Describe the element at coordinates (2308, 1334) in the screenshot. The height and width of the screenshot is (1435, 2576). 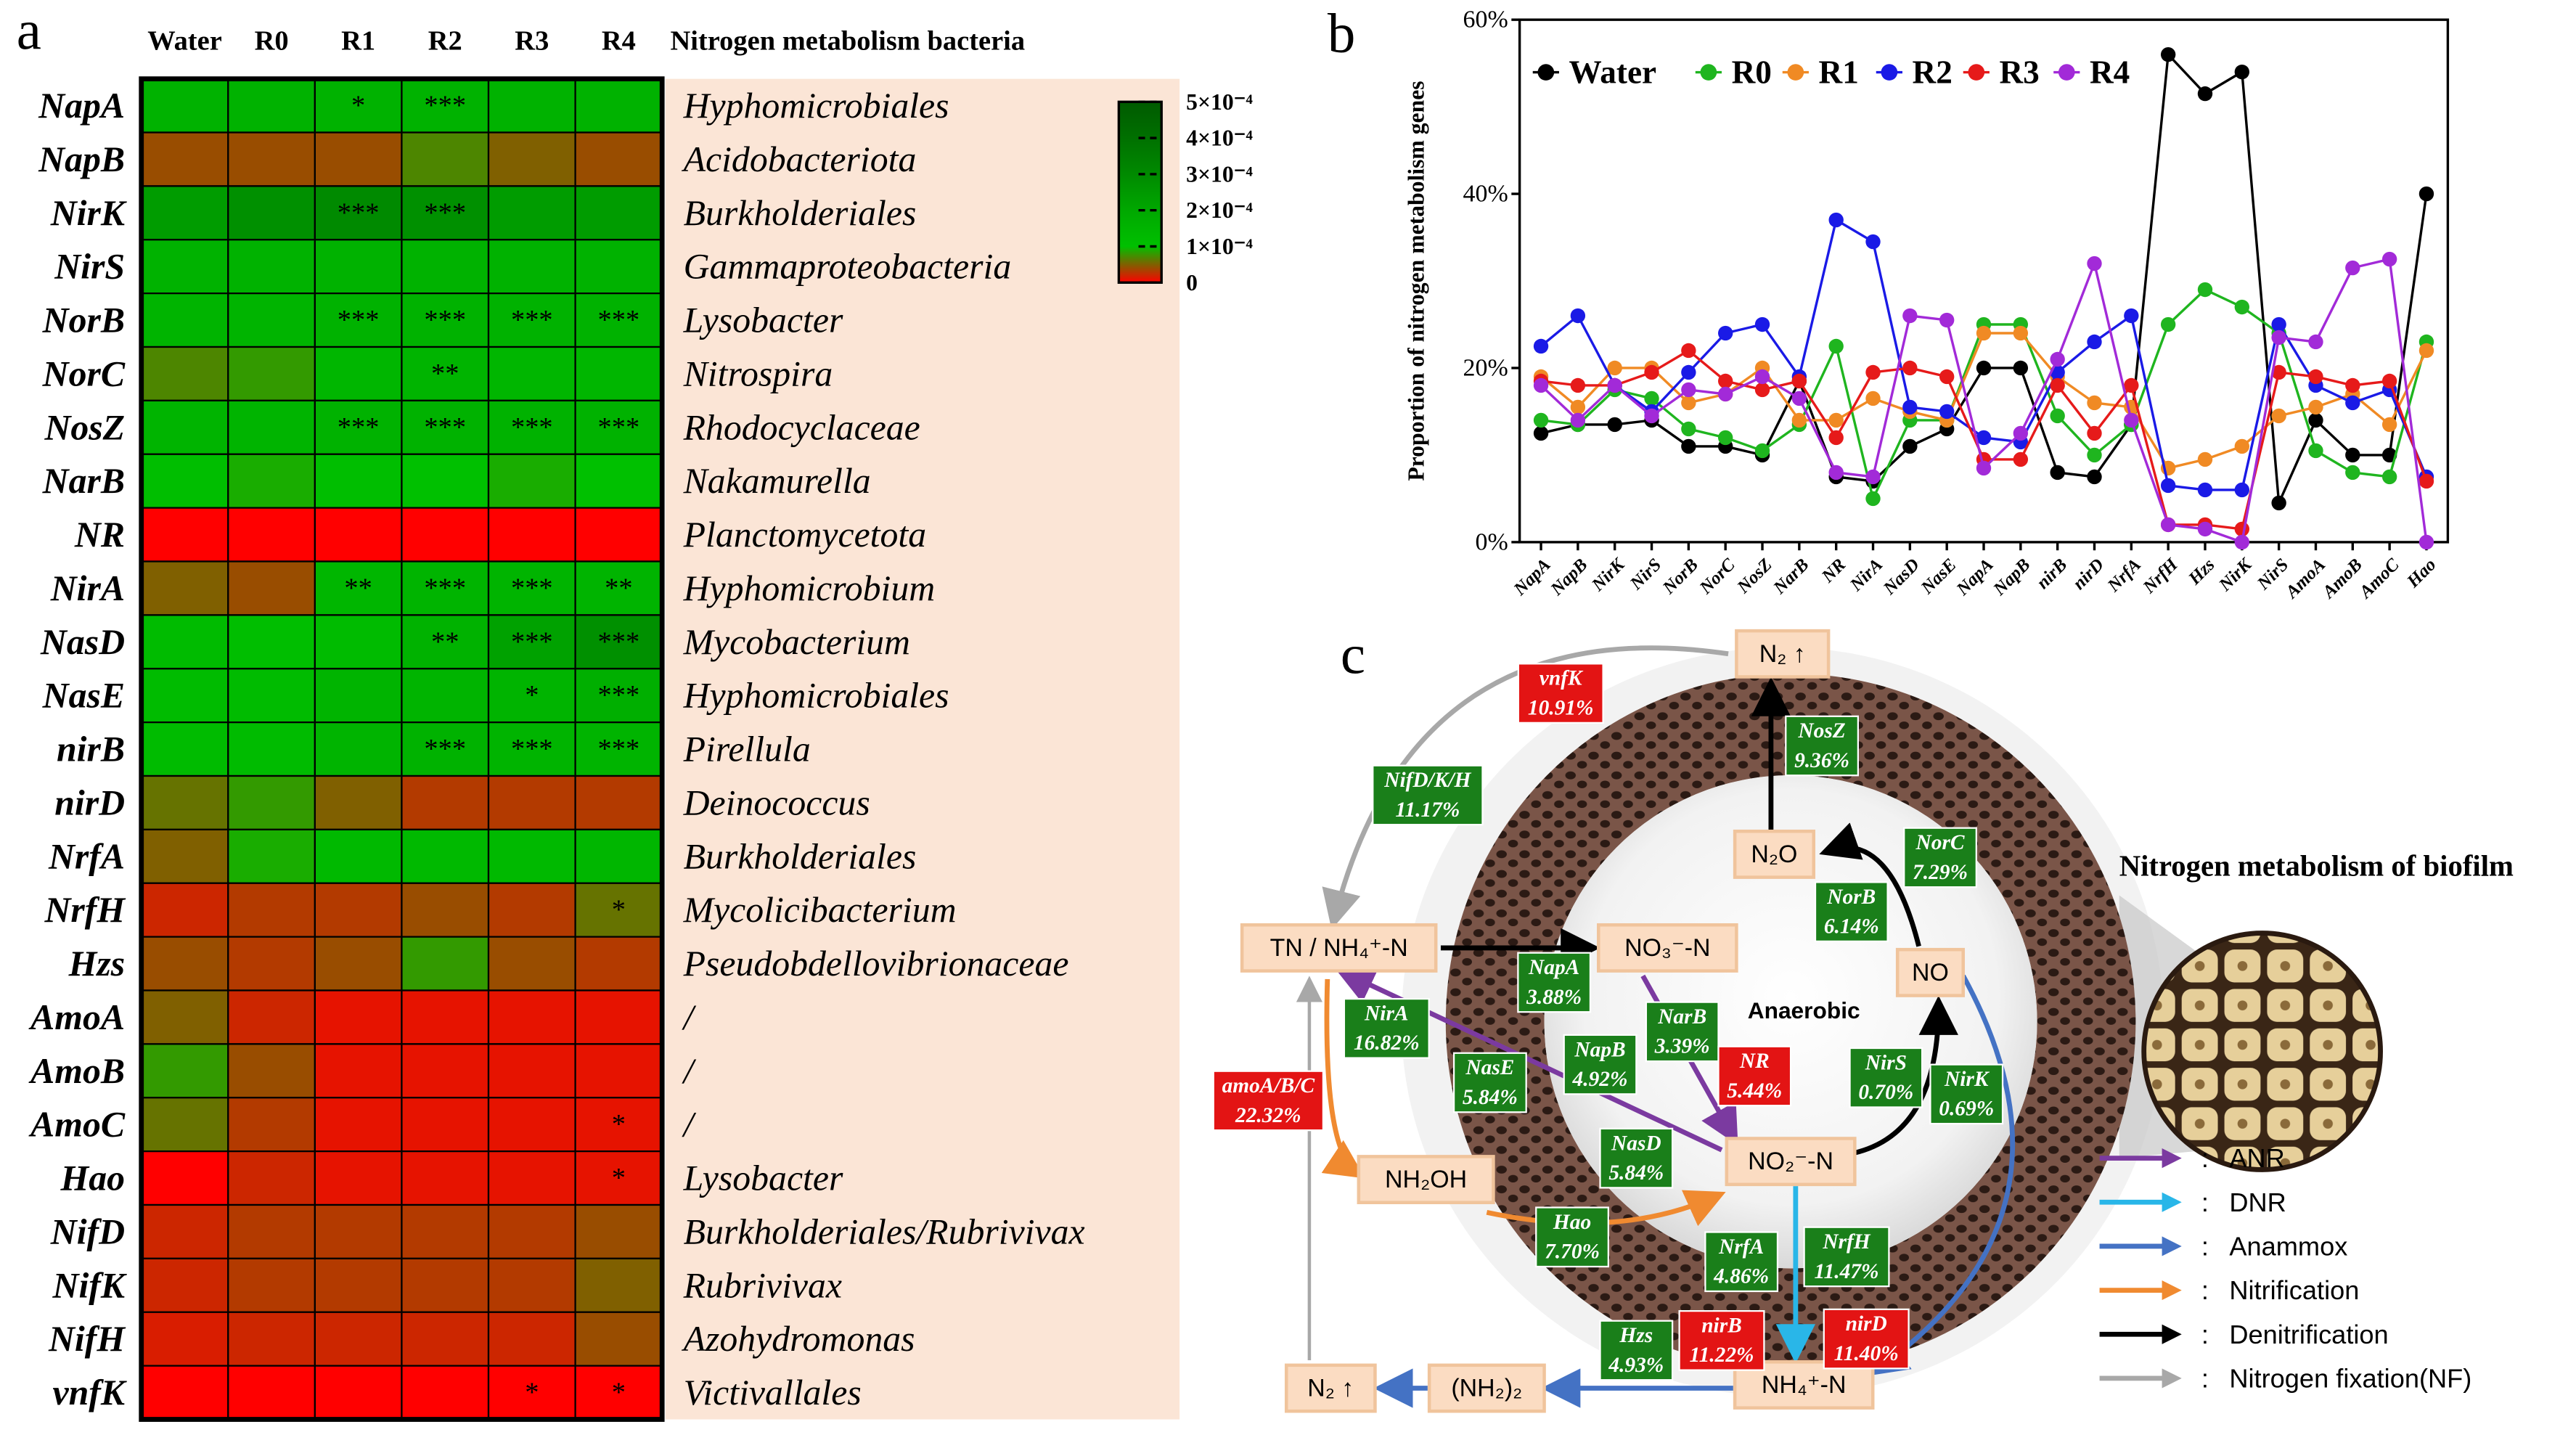
I see `legend-label: Denitrification` at that location.